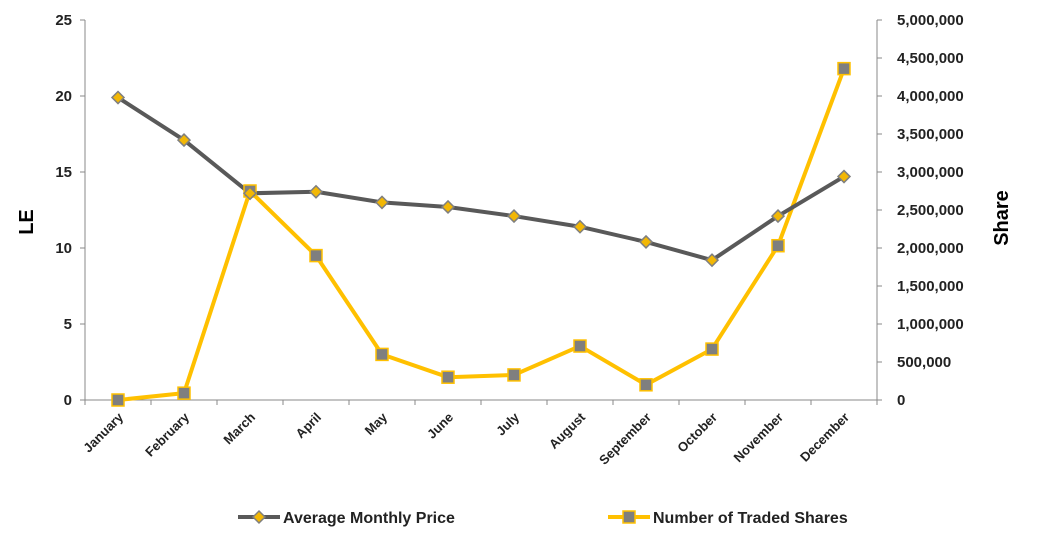 The image size is (1046, 537). I want to click on x-tick-label: March, so click(239, 428).